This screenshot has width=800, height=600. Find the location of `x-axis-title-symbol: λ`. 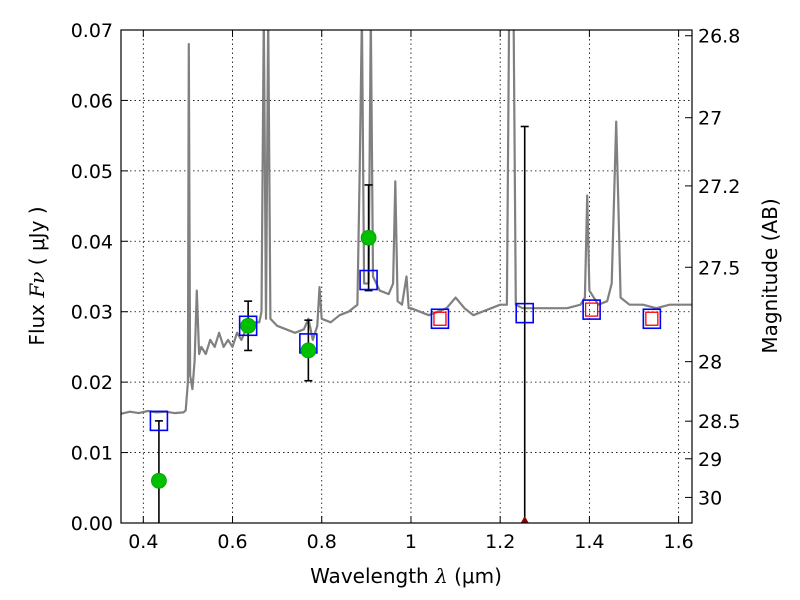

x-axis-title-symbol: λ is located at coordinates (441, 576).